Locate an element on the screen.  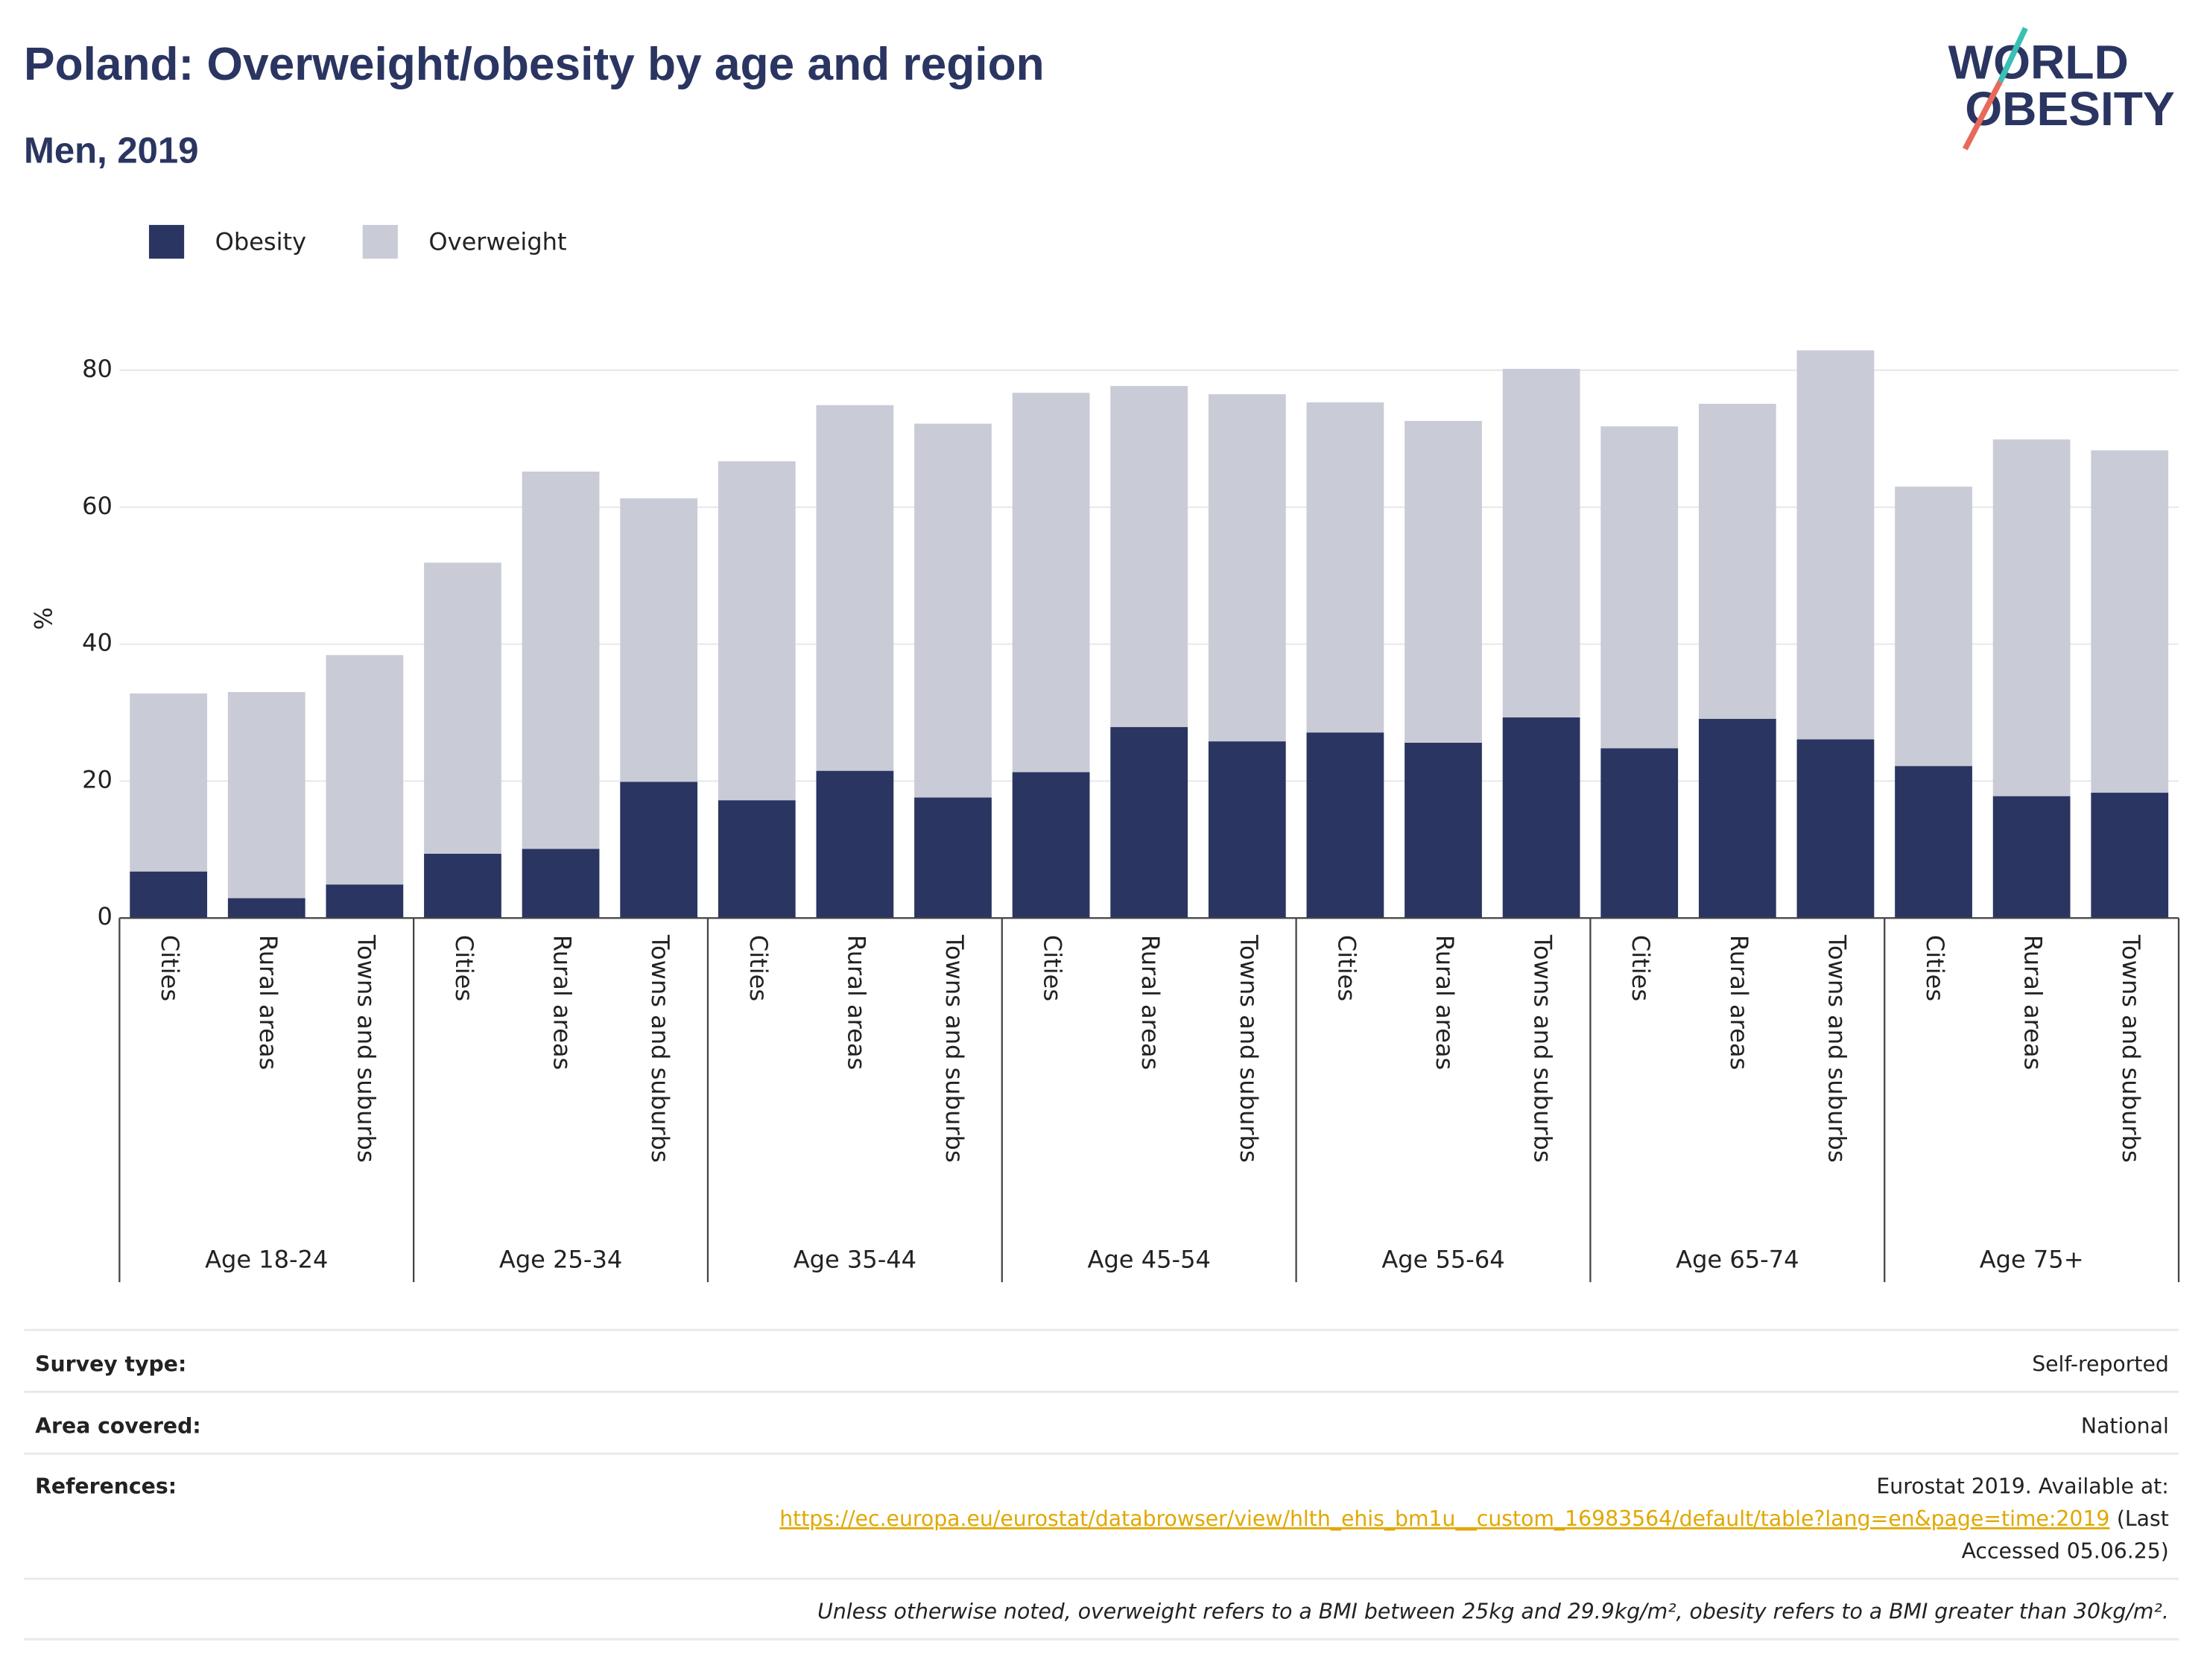
logo-text: WORLD is located at coordinates (2038, 62).